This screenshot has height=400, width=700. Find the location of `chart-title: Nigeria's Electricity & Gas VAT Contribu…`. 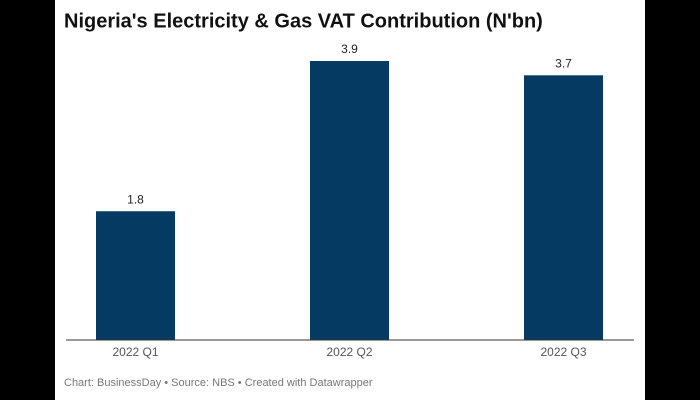

chart-title: Nigeria's Electricity & Gas VAT Contribu… is located at coordinates (303, 21).